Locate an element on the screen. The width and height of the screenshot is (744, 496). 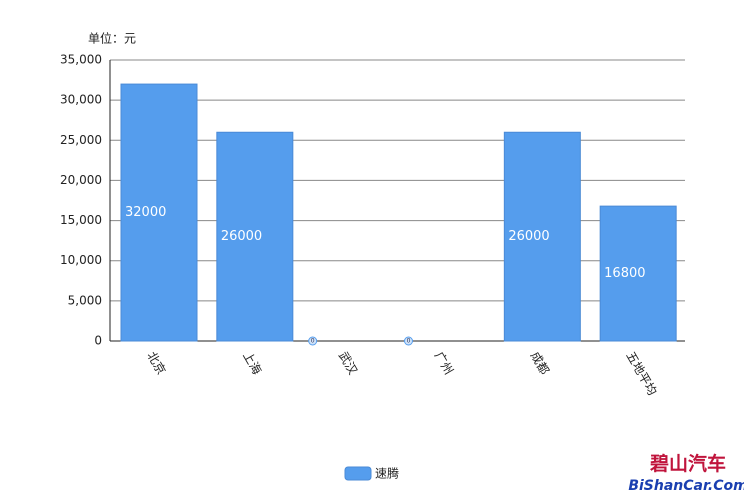
y-tick-label: 15,000 is located at coordinates (81, 220).